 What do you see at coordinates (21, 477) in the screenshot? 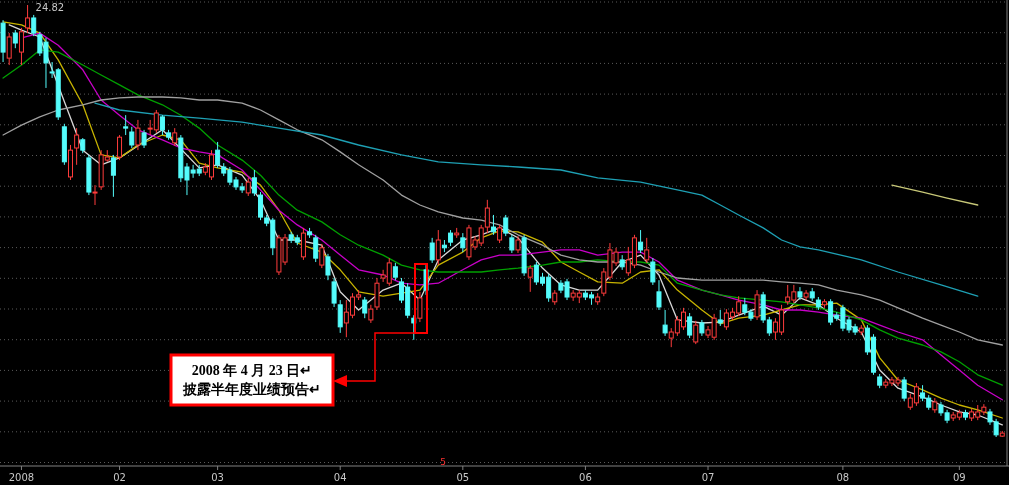
I see `x-tick-label: 2008` at bounding box center [21, 477].